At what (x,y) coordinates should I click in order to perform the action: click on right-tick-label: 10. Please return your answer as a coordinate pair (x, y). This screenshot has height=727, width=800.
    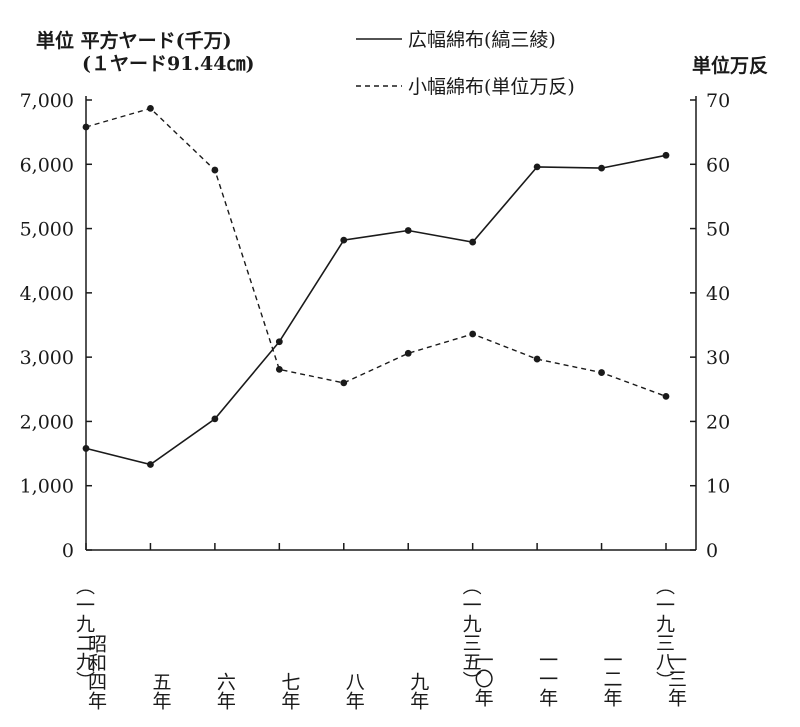
    Looking at the image, I should click on (718, 487).